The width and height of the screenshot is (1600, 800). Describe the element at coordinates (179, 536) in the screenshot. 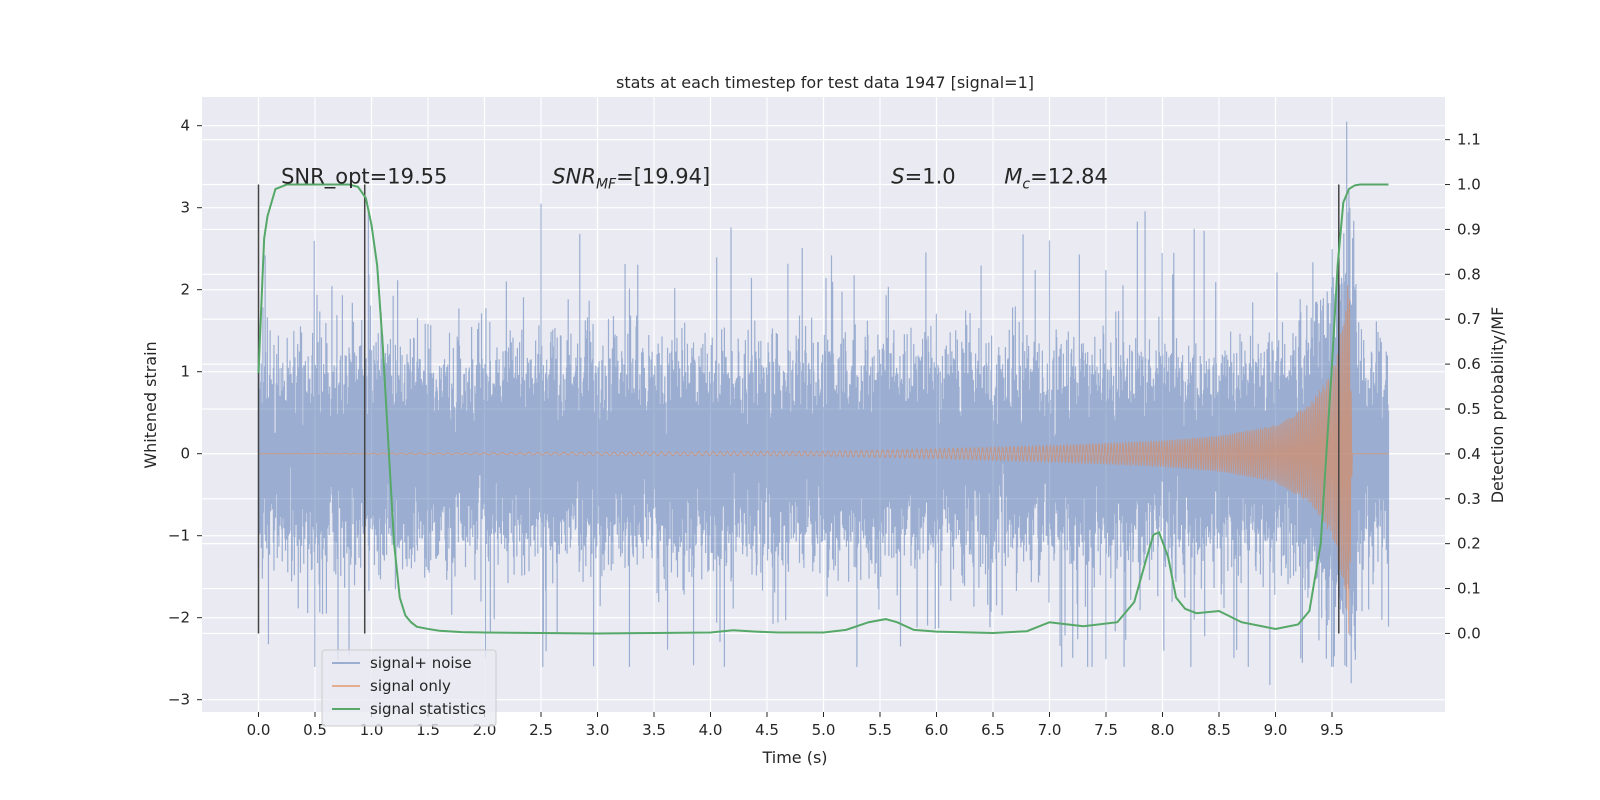

I see `y-left-tick-label: −1` at that location.